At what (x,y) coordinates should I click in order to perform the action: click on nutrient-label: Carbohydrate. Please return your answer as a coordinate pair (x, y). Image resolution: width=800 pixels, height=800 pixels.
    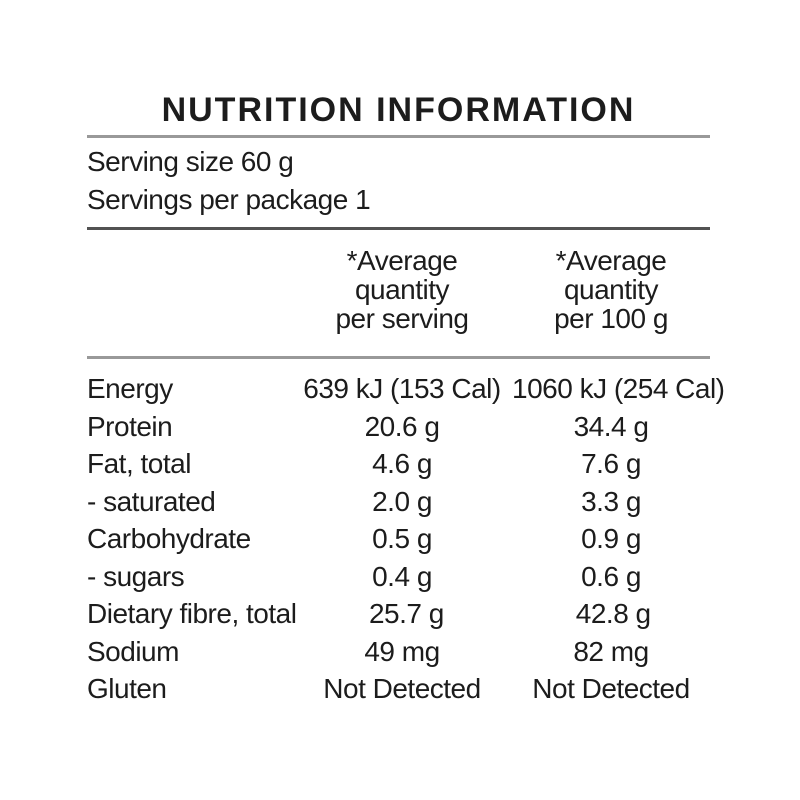
    Looking at the image, I should click on (169, 538).